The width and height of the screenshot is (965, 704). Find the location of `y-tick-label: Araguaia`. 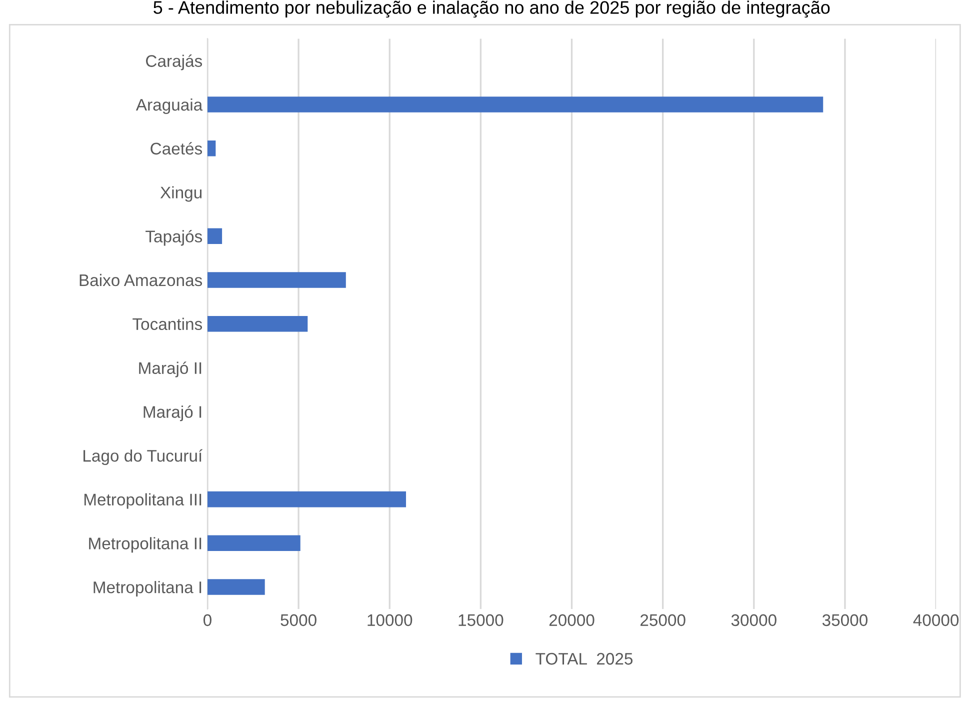

y-tick-label: Araguaia is located at coordinates (169, 106).